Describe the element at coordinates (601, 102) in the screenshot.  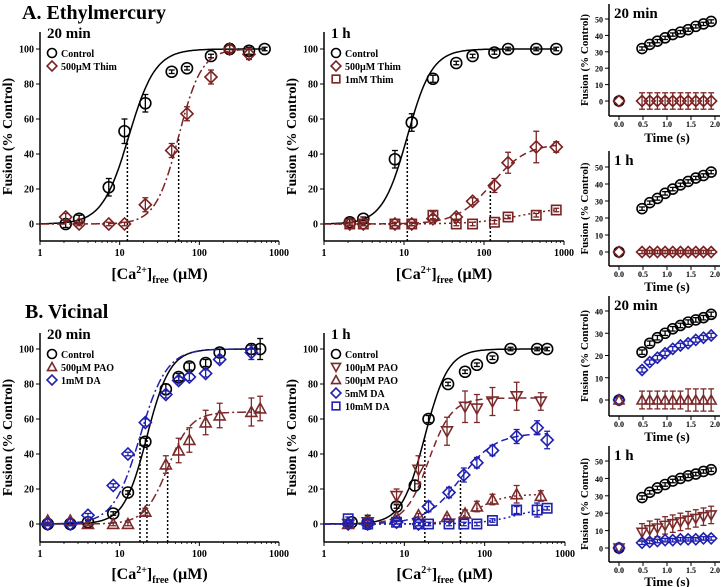
I see `y-tick-label: 0` at that location.